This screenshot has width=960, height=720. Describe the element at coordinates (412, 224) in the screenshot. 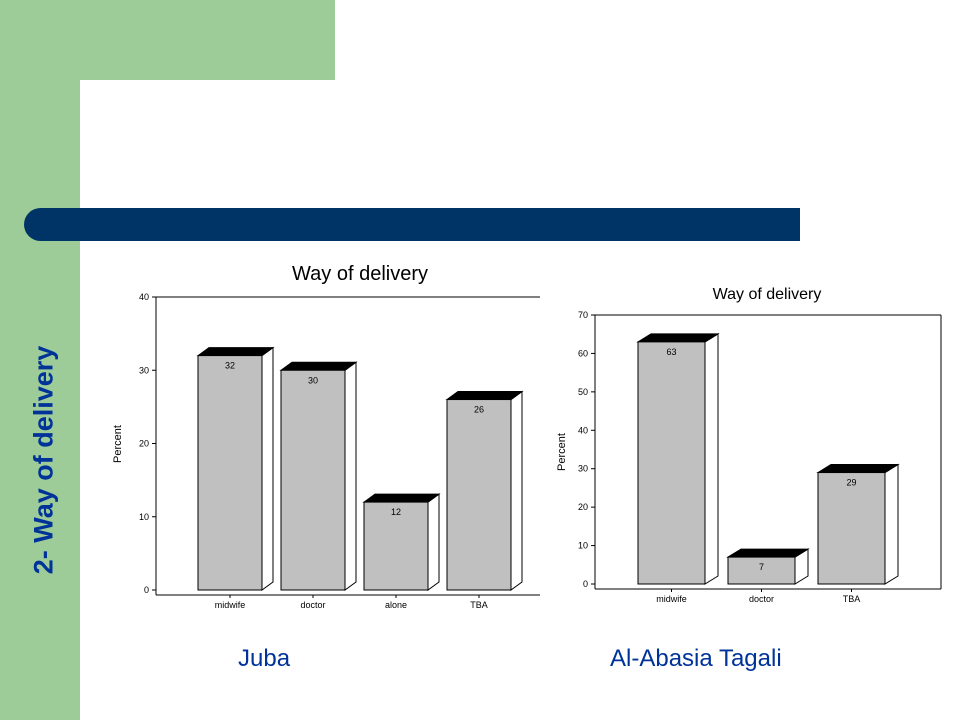

I see `title-divider-bar` at that location.